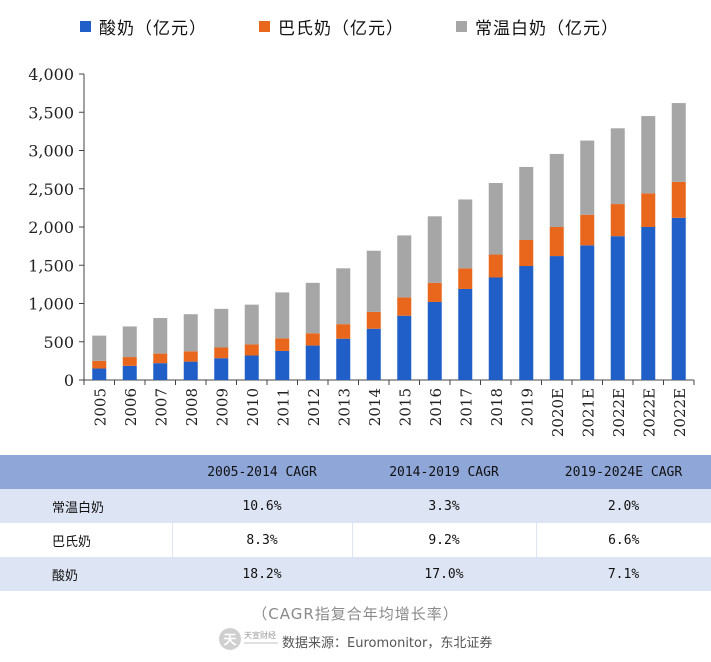 This screenshot has width=711, height=662. I want to click on table-row: 酸奶 18.2% 17.0% 7.1%, so click(355, 574).